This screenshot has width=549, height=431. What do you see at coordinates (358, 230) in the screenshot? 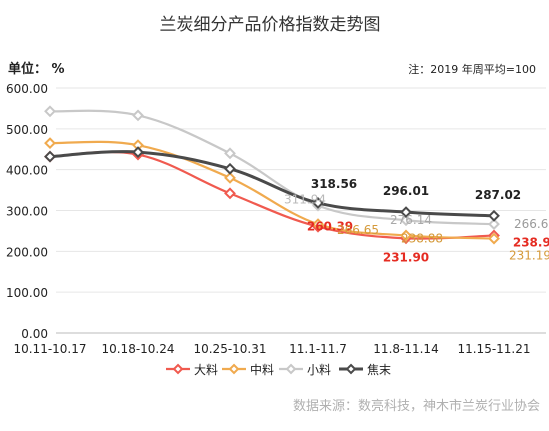
I see `data-label: 266.65` at bounding box center [358, 230].